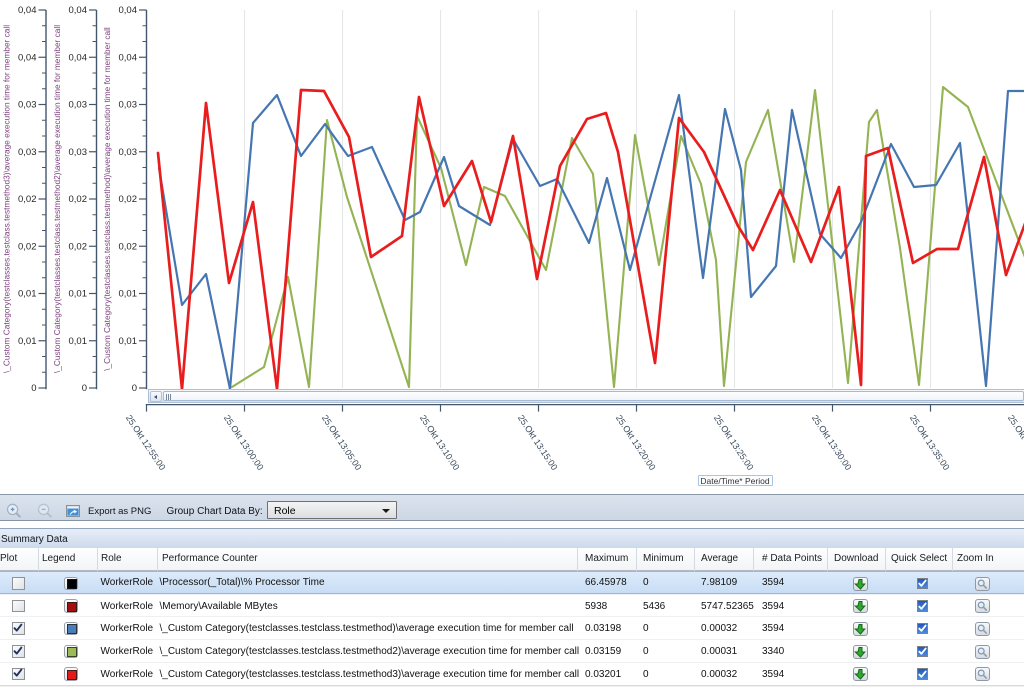 Image resolution: width=1024 pixels, height=687 pixels. I want to click on svg-text: 25.Okt 13:15:00, so click(538, 442).